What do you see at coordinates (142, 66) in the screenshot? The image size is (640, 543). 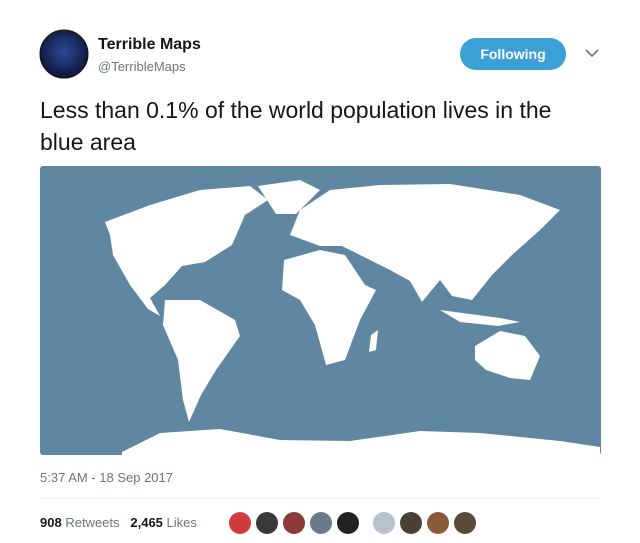 I see `handle: @TerribleMaps` at bounding box center [142, 66].